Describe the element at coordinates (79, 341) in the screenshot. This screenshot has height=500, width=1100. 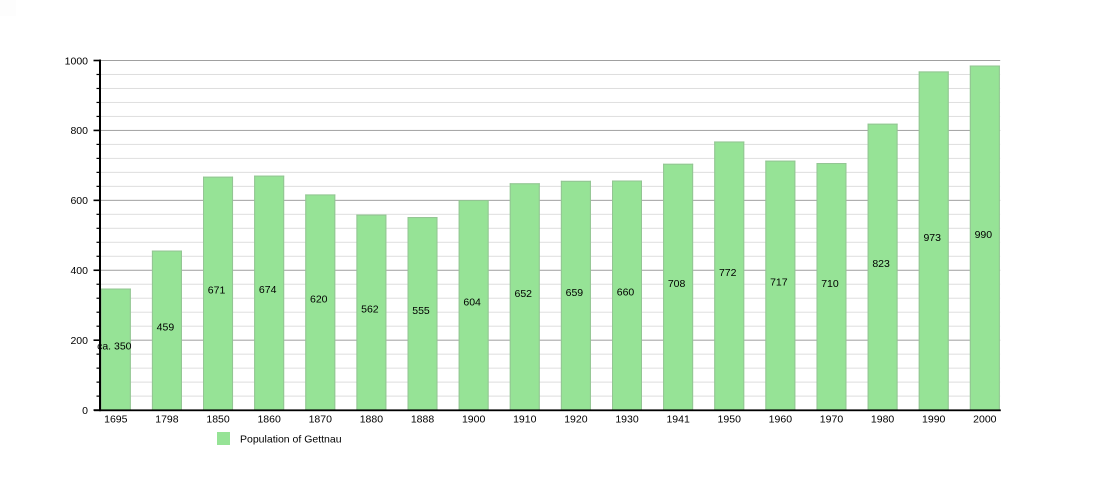
I see `svg-text: 200` at that location.